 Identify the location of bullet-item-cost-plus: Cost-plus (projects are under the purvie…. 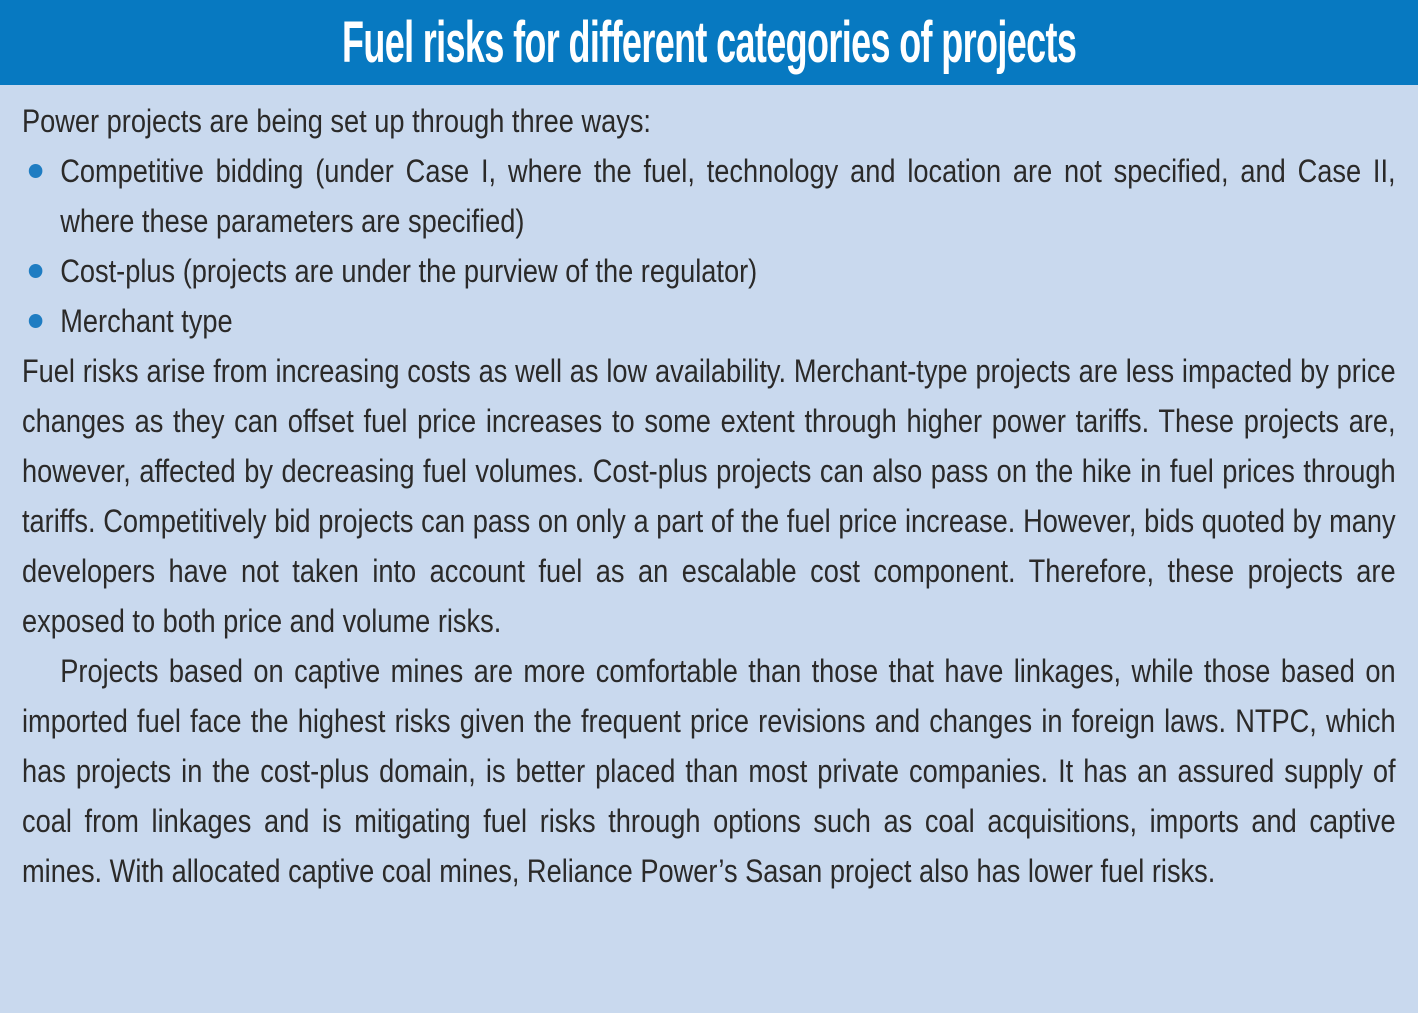
(409, 271).